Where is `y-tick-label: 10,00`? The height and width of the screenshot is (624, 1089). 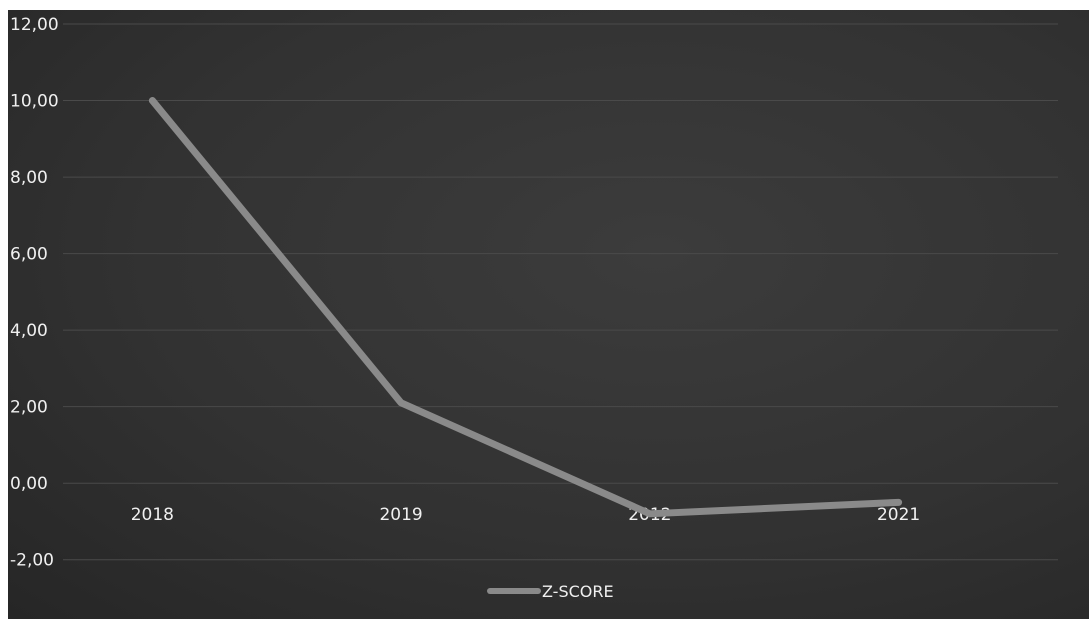
y-tick-label: 10,00 is located at coordinates (34, 102).